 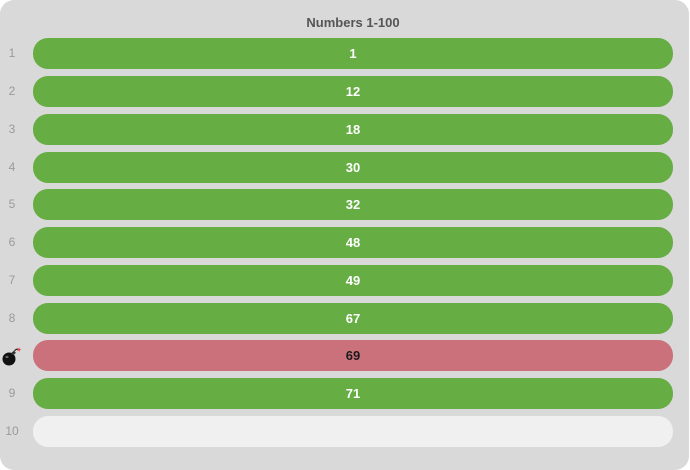 What do you see at coordinates (12, 242) in the screenshot?
I see `rank-label: 6` at bounding box center [12, 242].